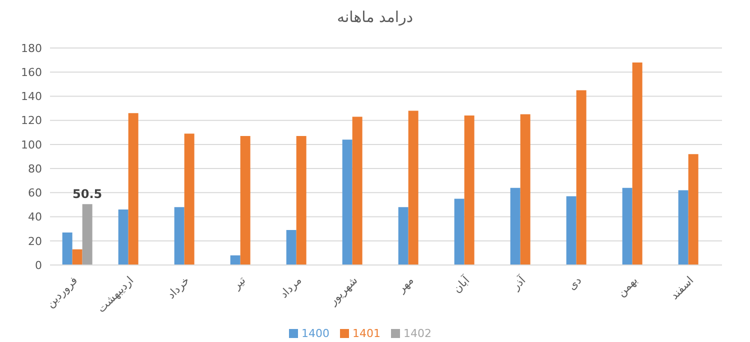 The width and height of the screenshot is (750, 342). I want to click on chart-title: درامد ماهانه, so click(375, 18).